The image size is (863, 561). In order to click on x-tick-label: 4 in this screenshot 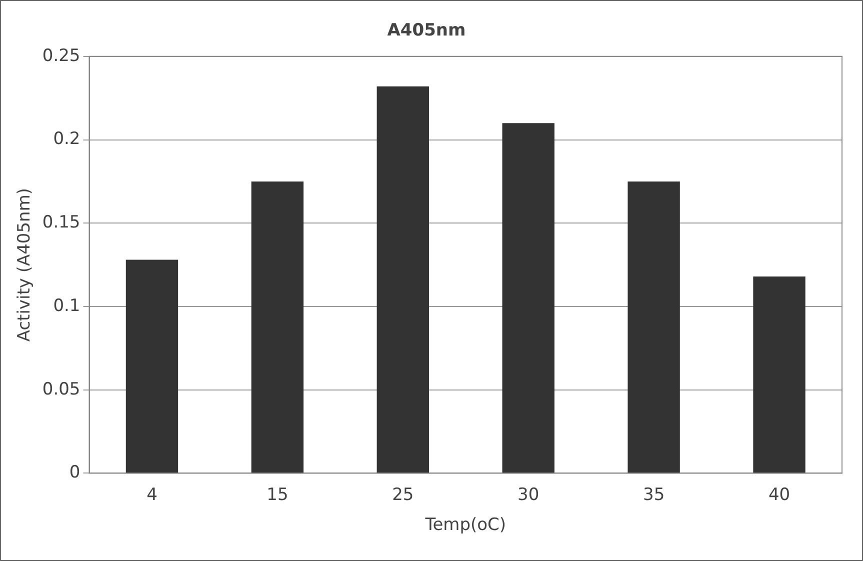, I will do `click(152, 494)`.